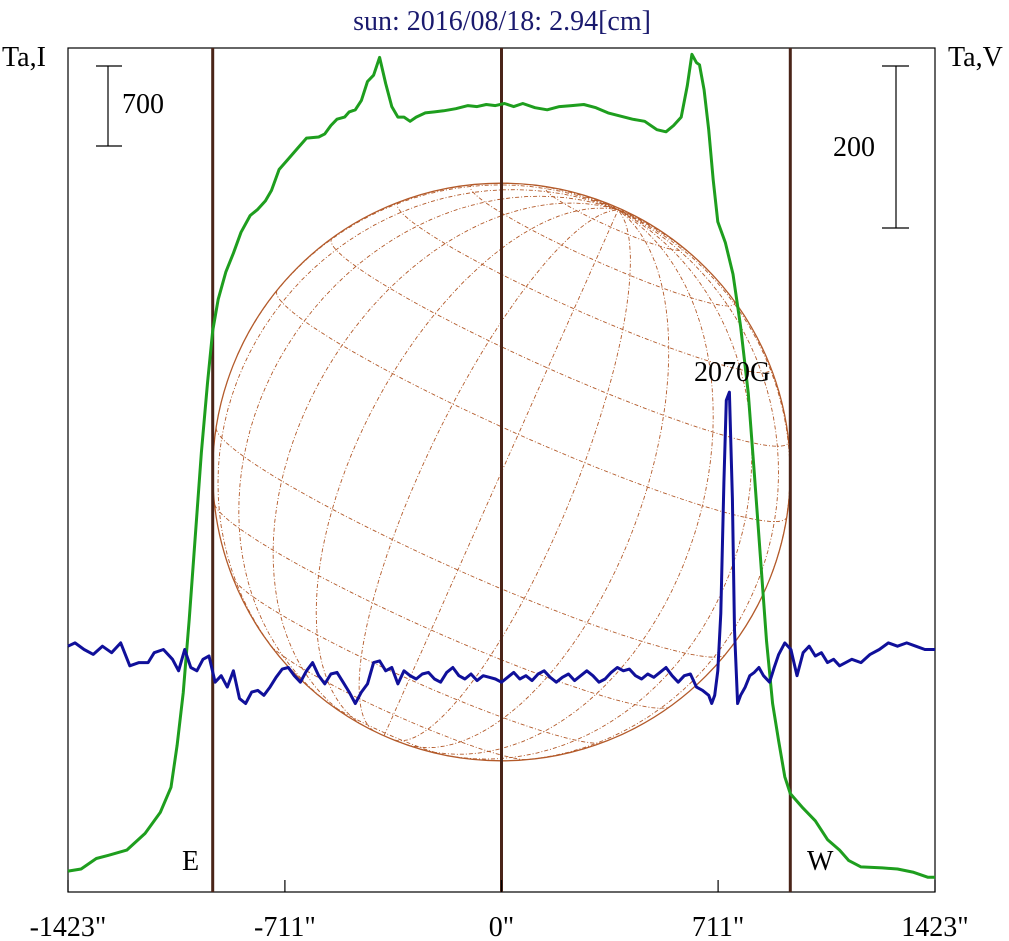 The height and width of the screenshot is (941, 1009). What do you see at coordinates (24, 57) in the screenshot?
I see `left-axis-label: Ta,I` at bounding box center [24, 57].